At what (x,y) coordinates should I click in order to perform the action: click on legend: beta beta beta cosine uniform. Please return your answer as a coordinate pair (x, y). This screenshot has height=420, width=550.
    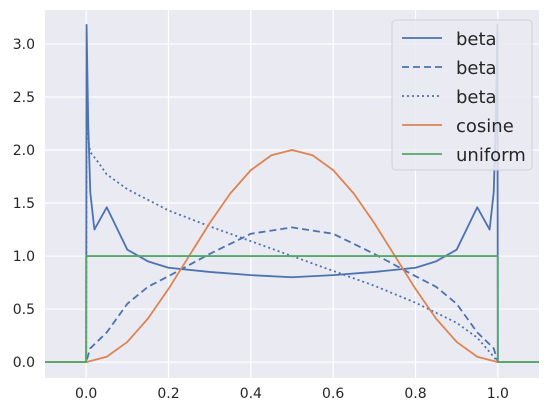
    Looking at the image, I should click on (462, 95).